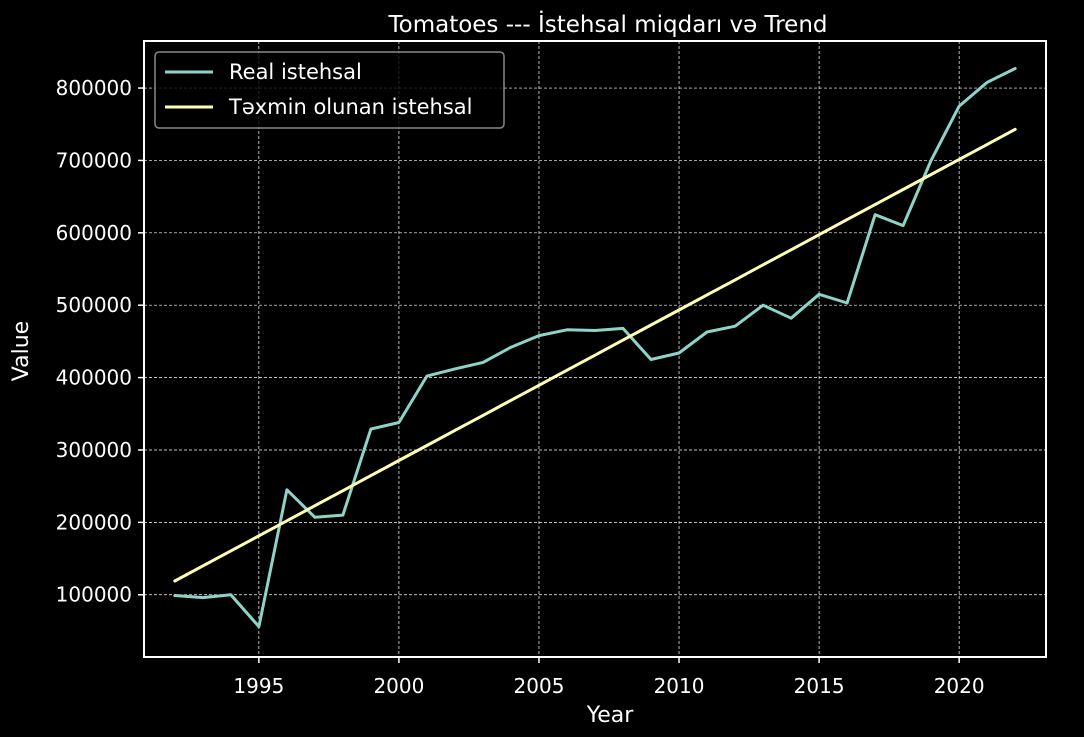  What do you see at coordinates (94, 595) in the screenshot?
I see `y-tick-label: 100000` at bounding box center [94, 595].